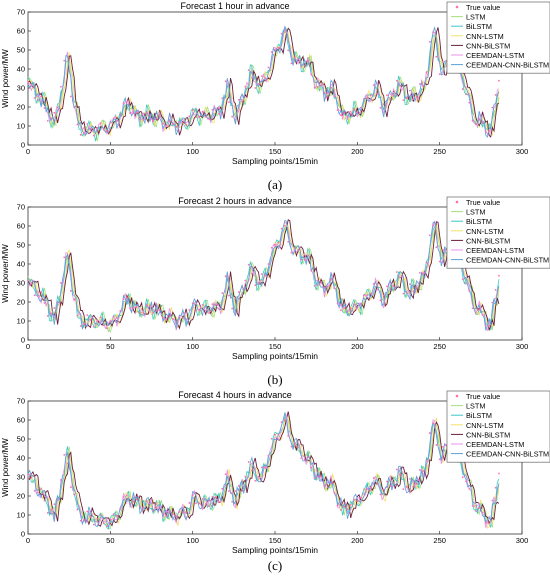 This screenshot has height=578, width=550. I want to click on legend-entry: BiLSTM, so click(479, 26).